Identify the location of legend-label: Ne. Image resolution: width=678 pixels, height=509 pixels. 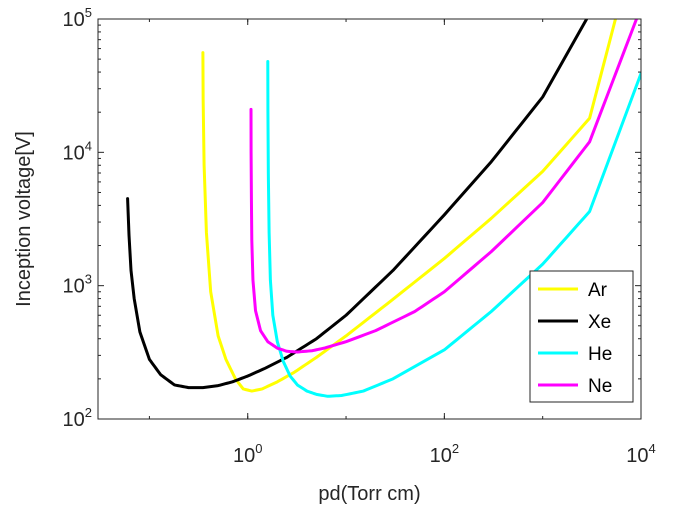
(600, 386).